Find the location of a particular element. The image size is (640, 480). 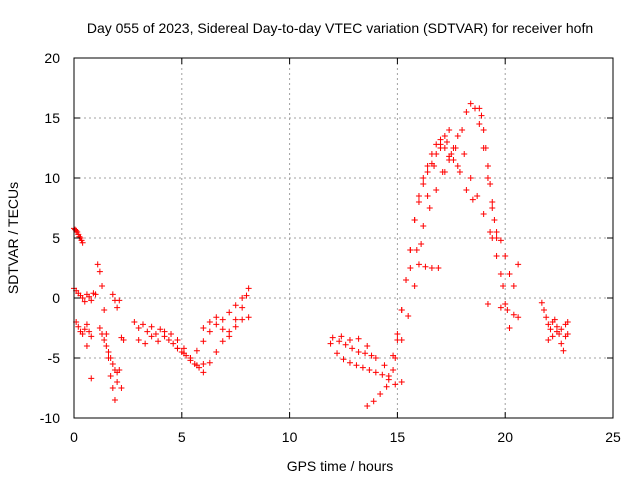

series-seg-b is located at coordinates (85, 295).